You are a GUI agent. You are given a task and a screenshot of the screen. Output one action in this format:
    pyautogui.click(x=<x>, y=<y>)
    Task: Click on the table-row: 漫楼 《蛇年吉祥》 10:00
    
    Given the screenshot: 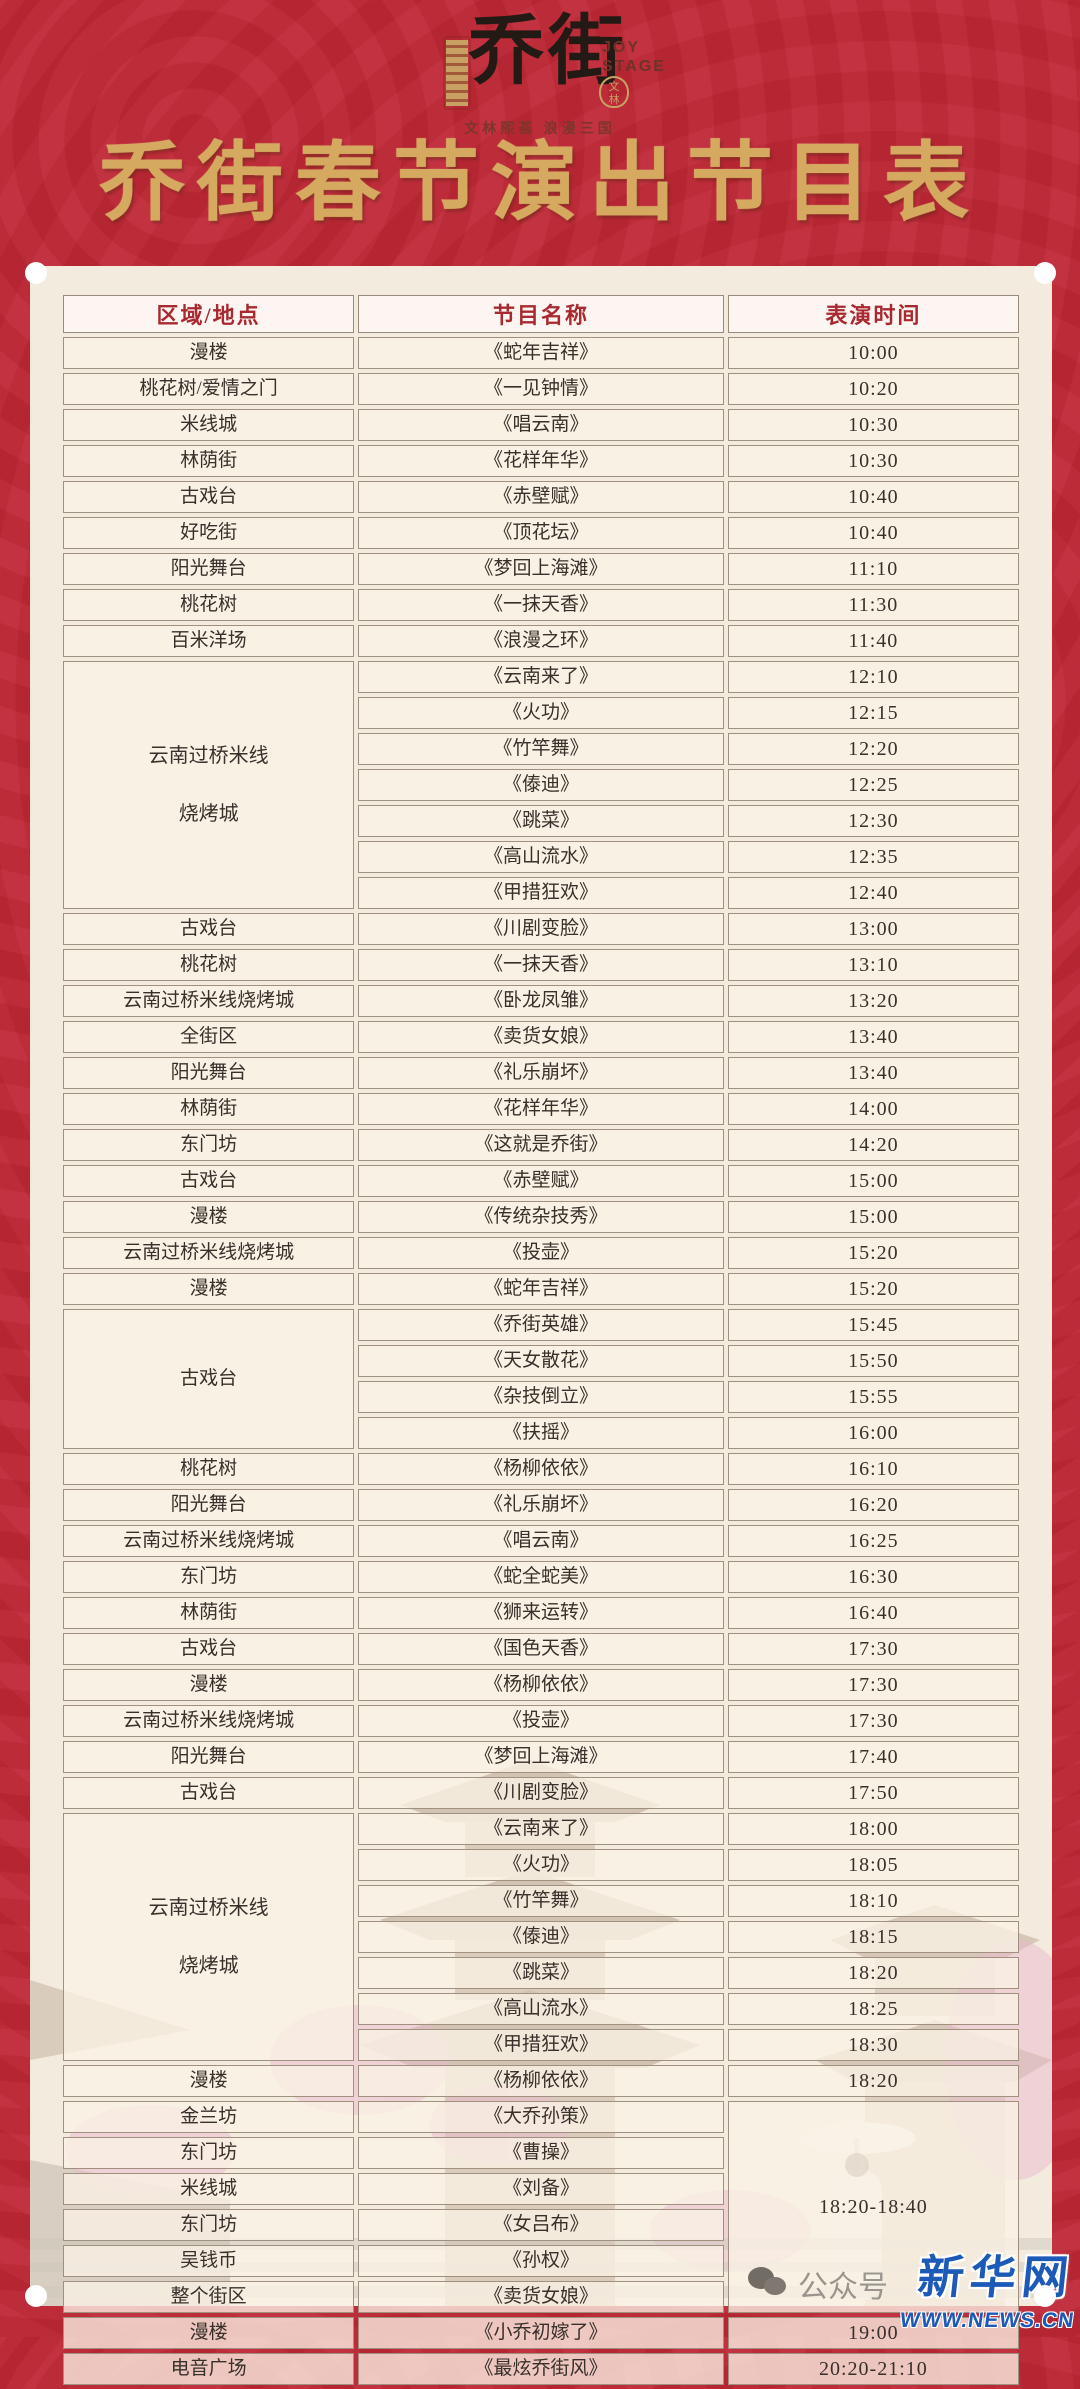 What is the action you would take?
    pyautogui.click(x=541, y=353)
    